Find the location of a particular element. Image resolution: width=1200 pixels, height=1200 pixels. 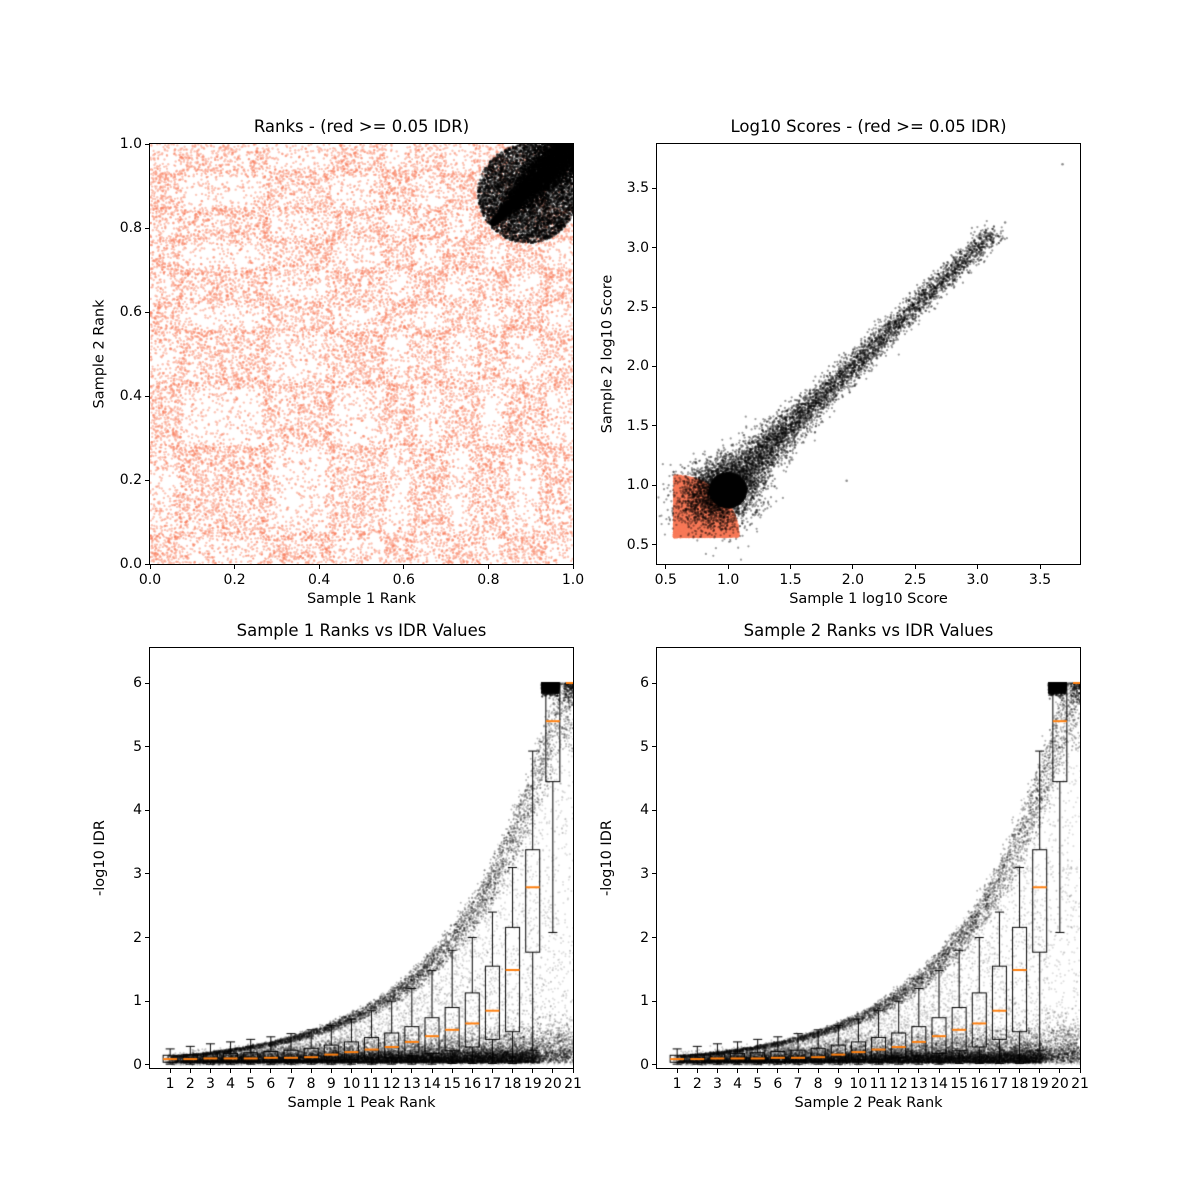

y-tick-label: 0.0 is located at coordinates (130, 564).